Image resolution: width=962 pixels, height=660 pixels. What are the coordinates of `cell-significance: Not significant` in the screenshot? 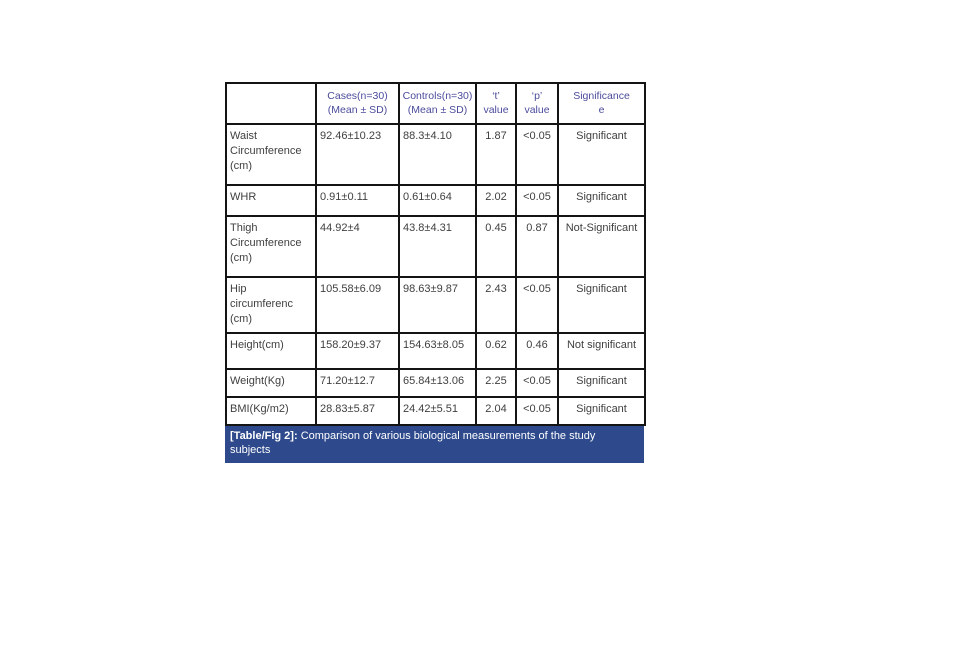 It's located at (601, 351).